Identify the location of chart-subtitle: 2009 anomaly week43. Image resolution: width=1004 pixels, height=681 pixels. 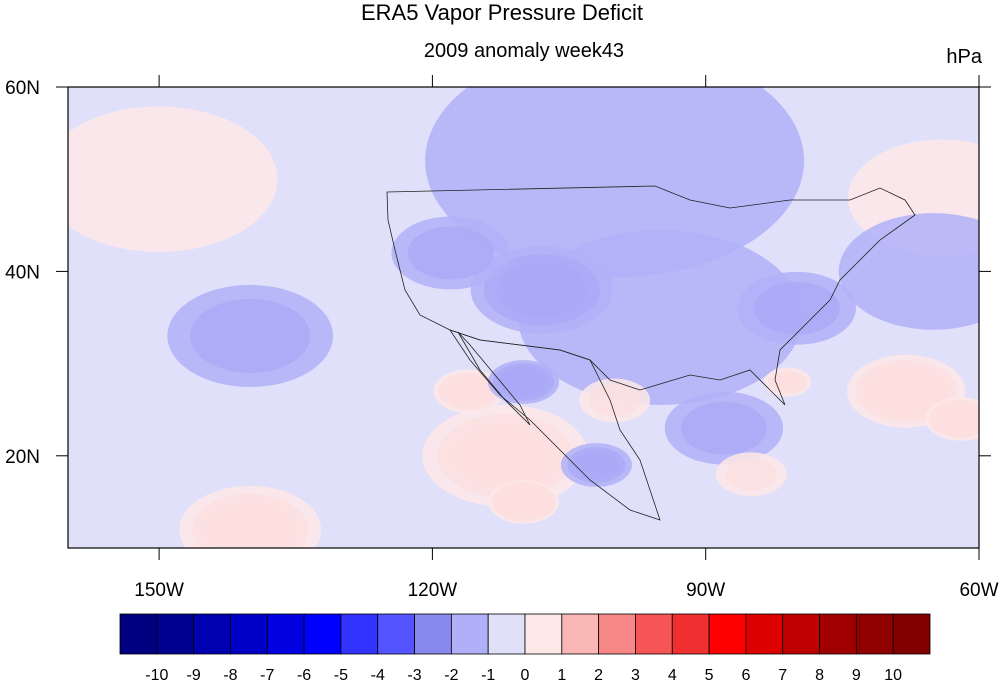
(524, 51).